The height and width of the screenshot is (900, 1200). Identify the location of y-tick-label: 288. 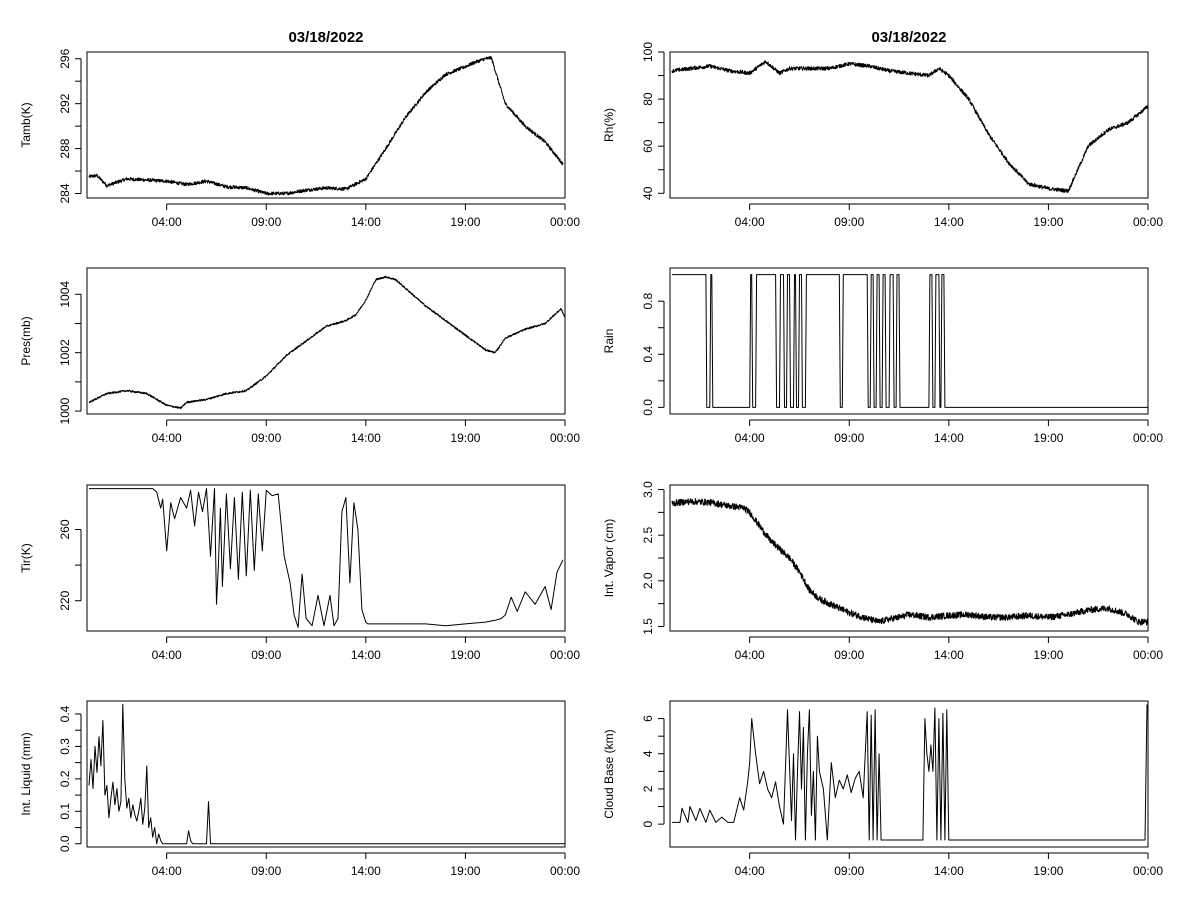
(65, 148).